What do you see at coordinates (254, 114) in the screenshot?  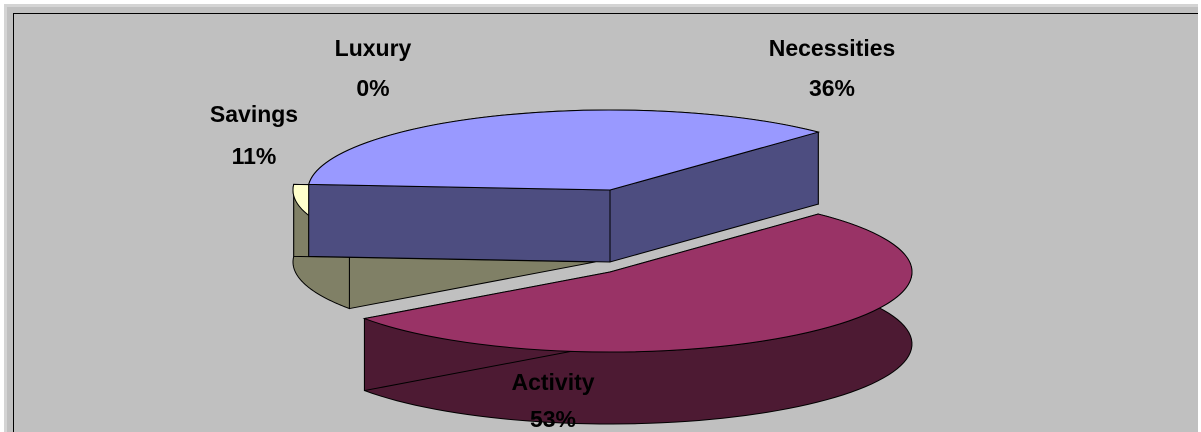 I see `slice-label-savings: Savings` at bounding box center [254, 114].